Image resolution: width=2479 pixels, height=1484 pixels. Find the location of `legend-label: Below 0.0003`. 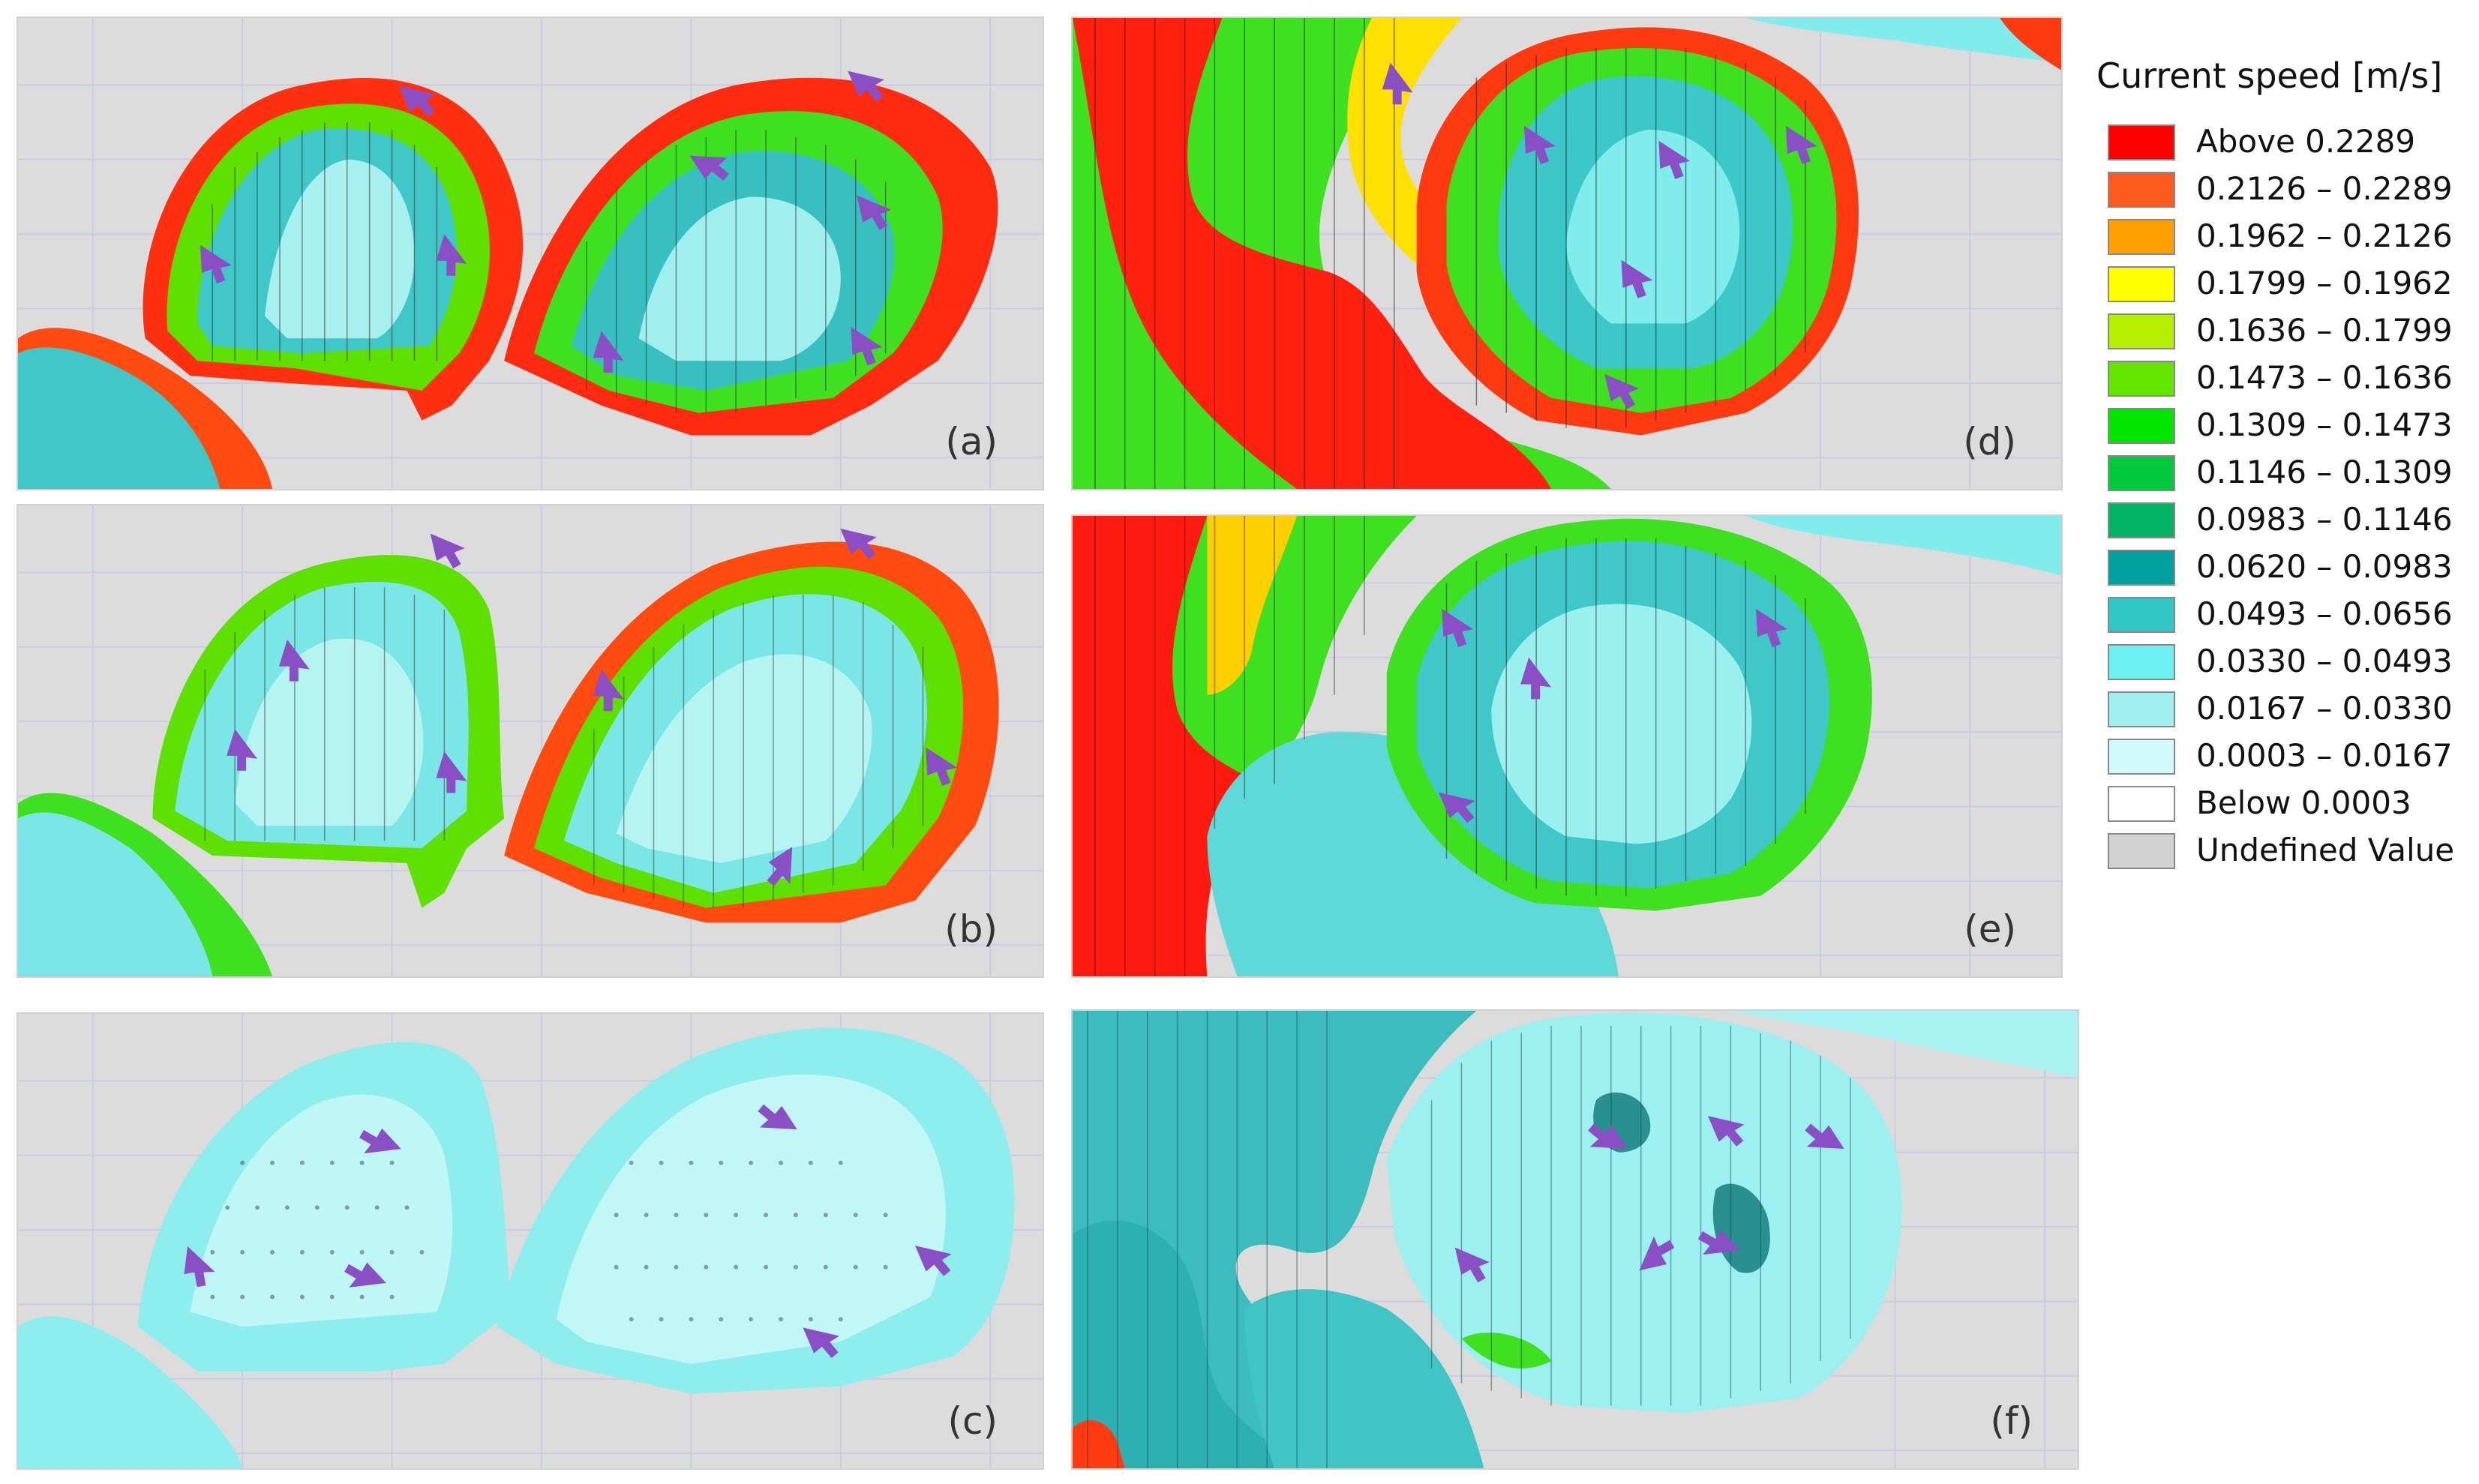

legend-label: Below 0.0003 is located at coordinates (2304, 802).